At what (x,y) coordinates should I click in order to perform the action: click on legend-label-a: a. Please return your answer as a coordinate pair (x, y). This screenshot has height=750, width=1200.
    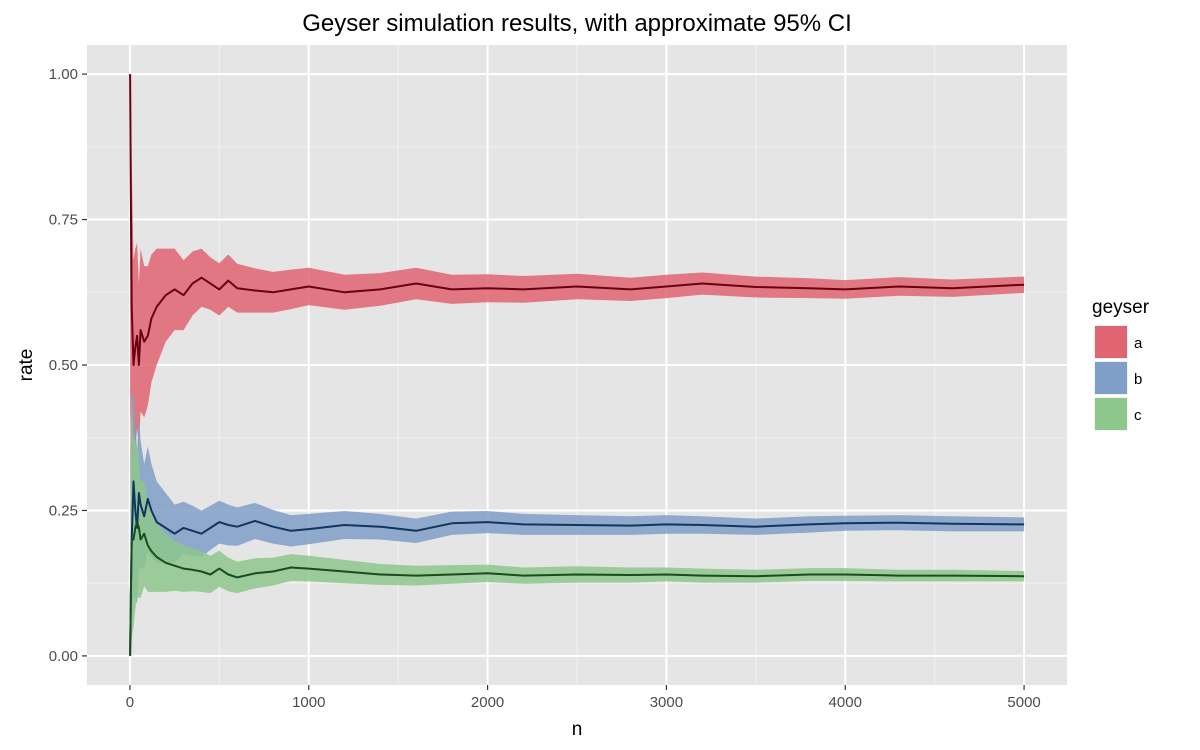
    Looking at the image, I should click on (1138, 343).